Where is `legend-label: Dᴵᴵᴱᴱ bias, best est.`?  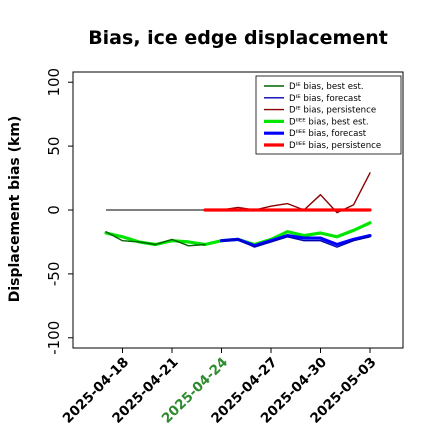
legend-label: Dᴵᴵᴱᴱ bias, best est. is located at coordinates (329, 122).